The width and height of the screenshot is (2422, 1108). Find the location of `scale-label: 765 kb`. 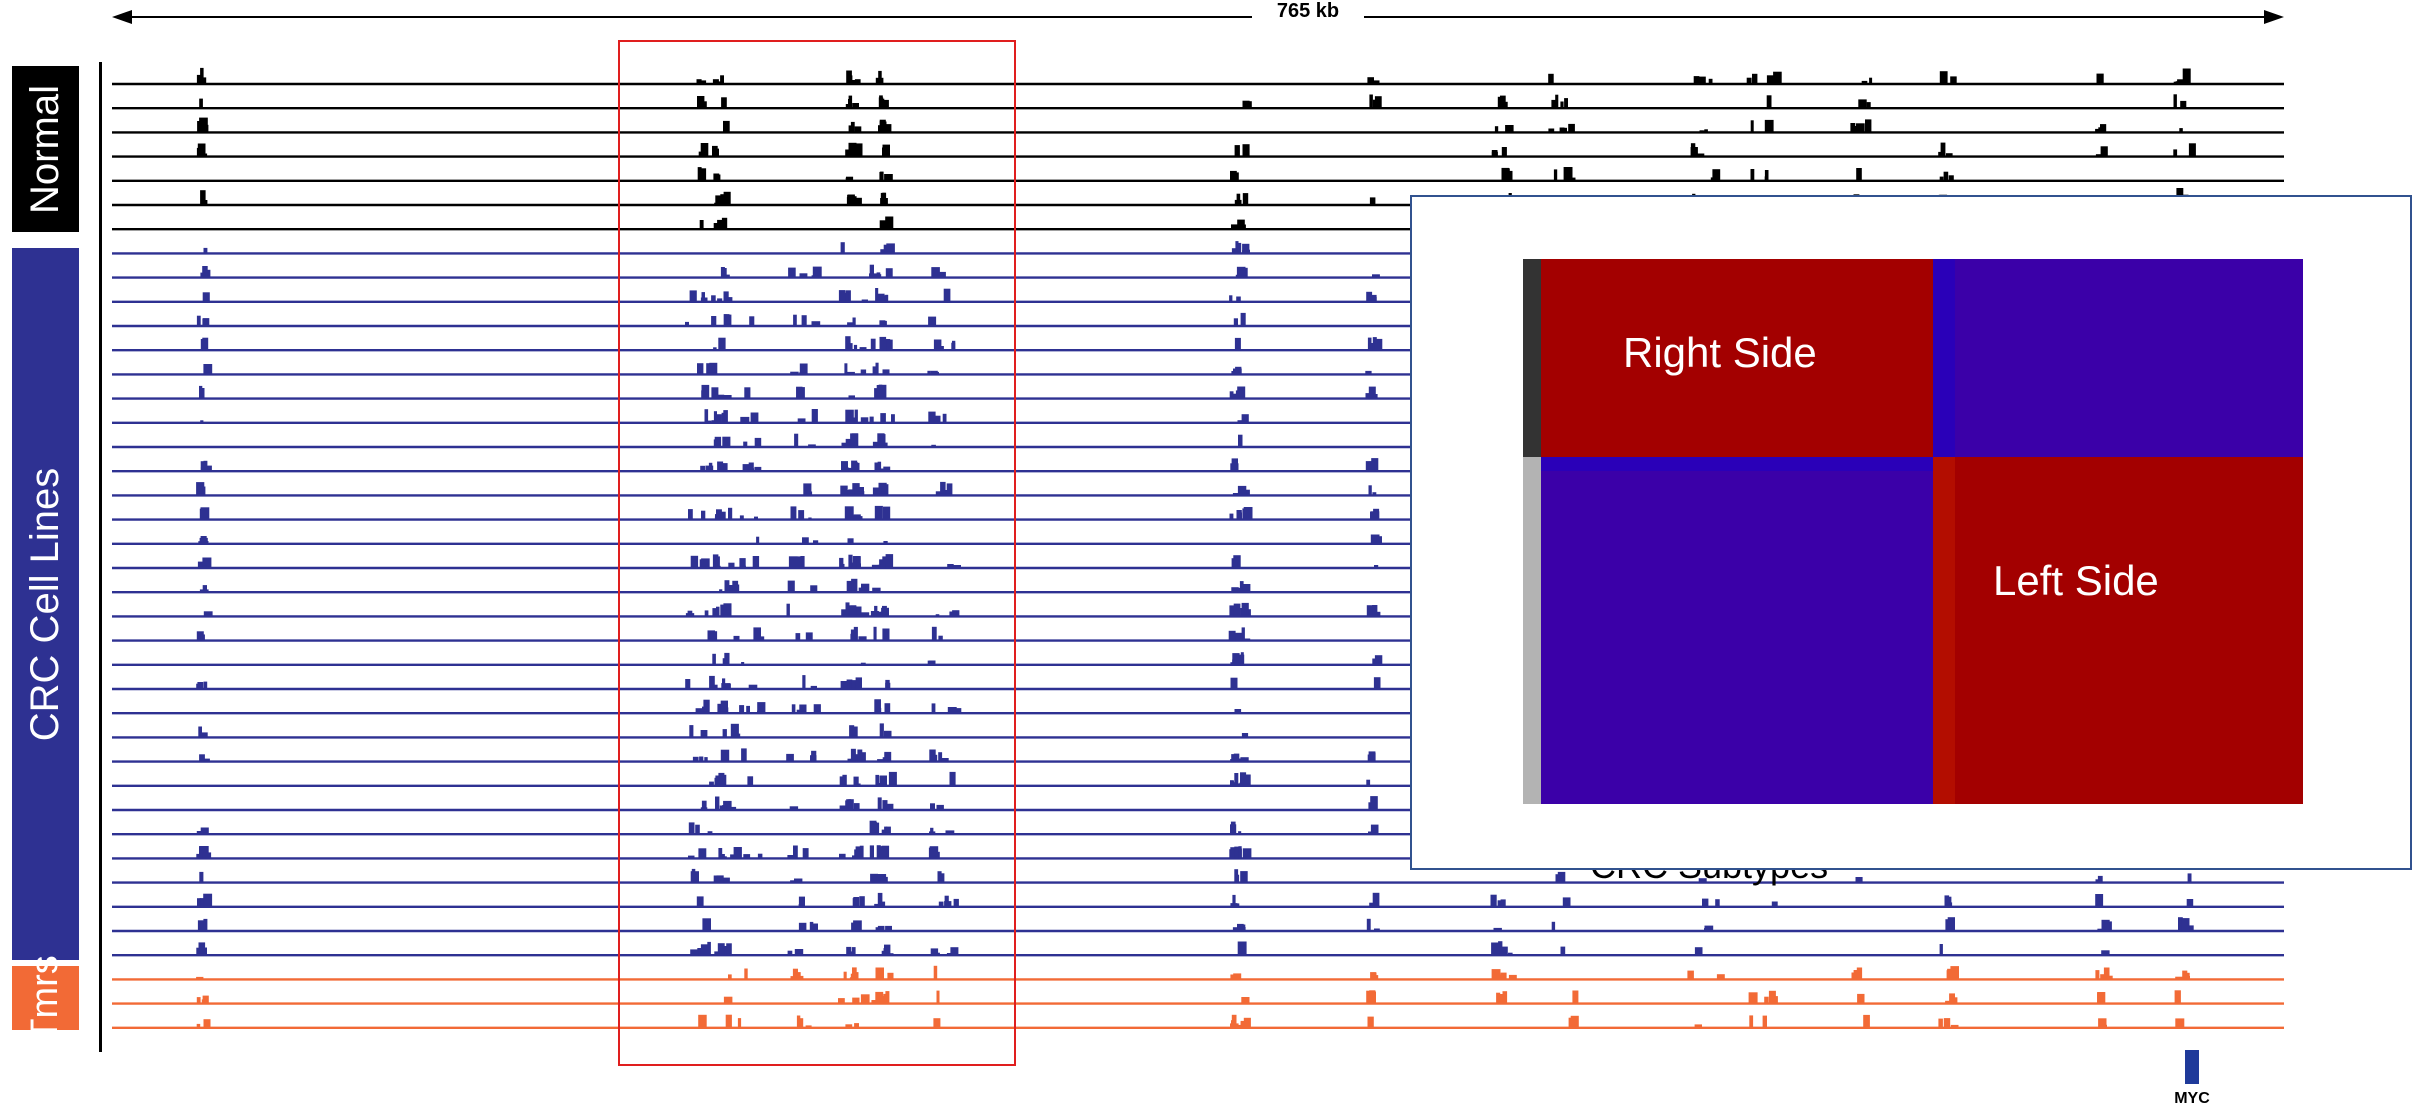

scale-label: 765 kb is located at coordinates (1308, 11).